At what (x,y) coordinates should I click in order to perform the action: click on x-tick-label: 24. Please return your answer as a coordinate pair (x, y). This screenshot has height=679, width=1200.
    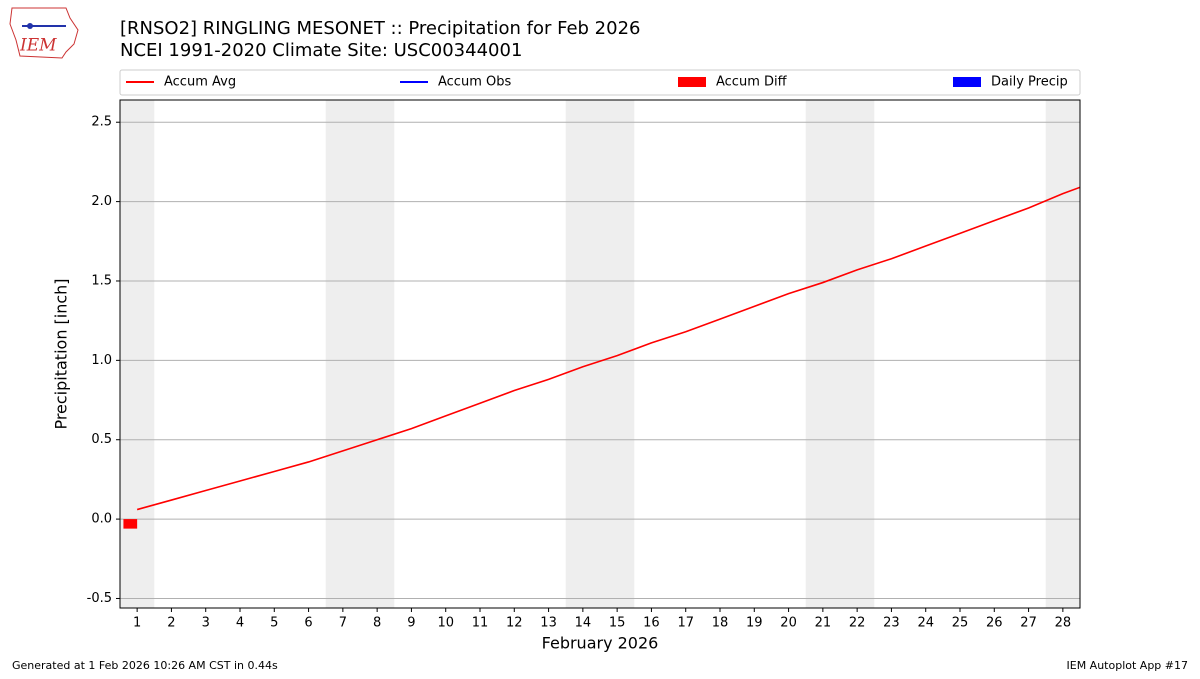
    Looking at the image, I should click on (925, 623).